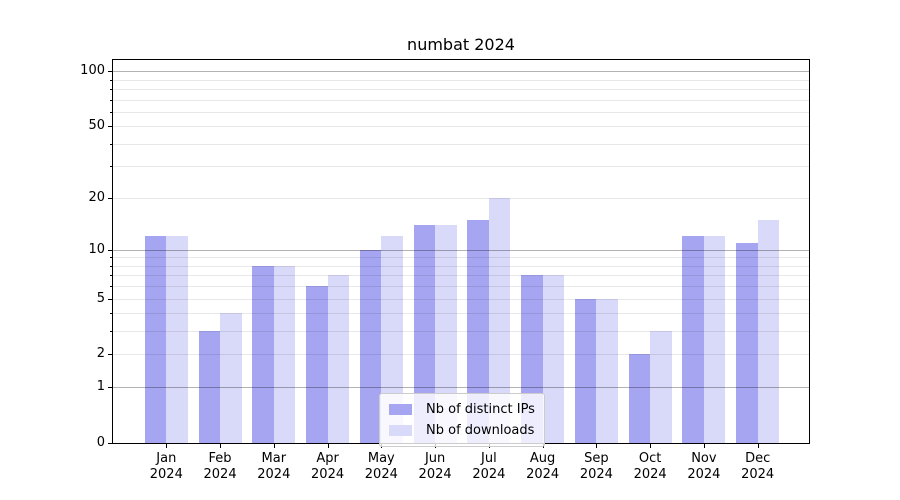 This screenshot has width=900, height=500. I want to click on x-tick-month: Apr, so click(327, 458).